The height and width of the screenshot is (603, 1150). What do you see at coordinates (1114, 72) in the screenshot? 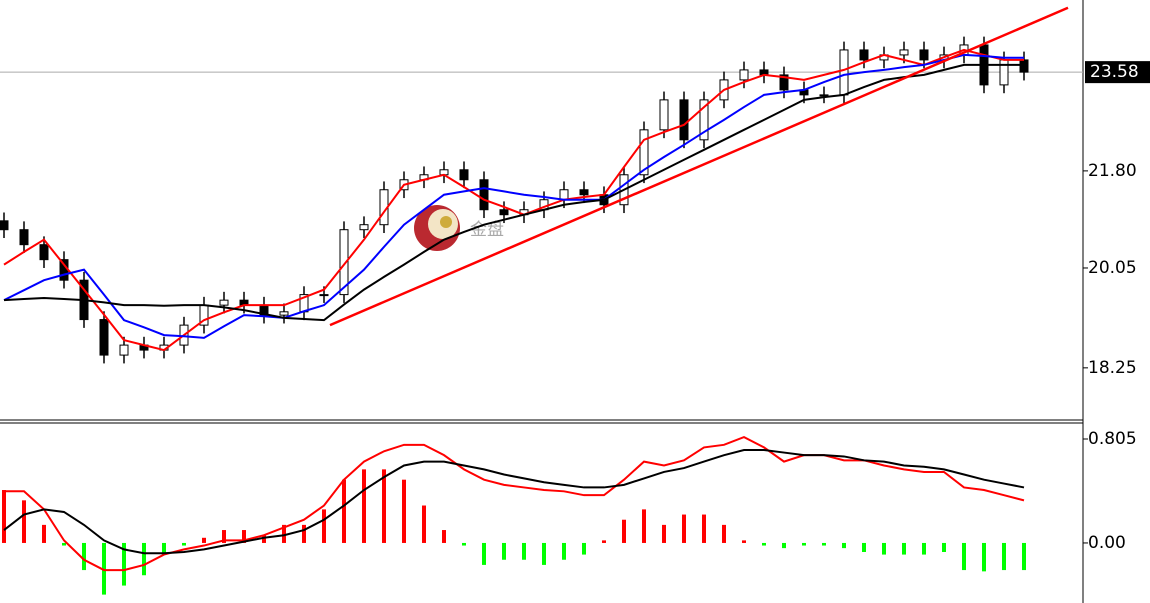
I see `last-price-label: 23.58` at bounding box center [1114, 72].